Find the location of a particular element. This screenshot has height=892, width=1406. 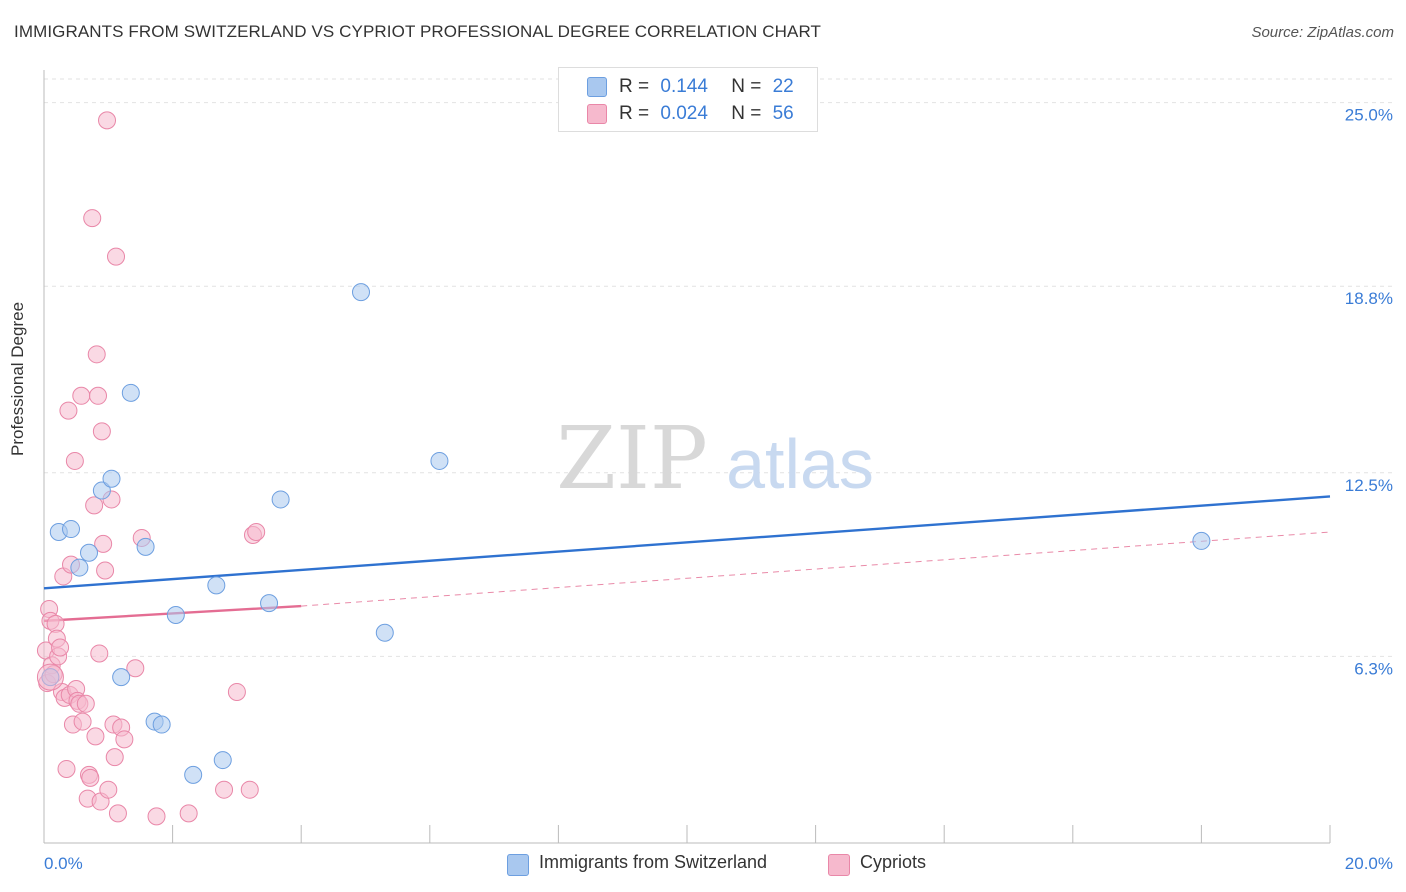

correlation-legend: R = 0.144 N = 22 R = 0.024 N = 56 is located at coordinates (688, 99).